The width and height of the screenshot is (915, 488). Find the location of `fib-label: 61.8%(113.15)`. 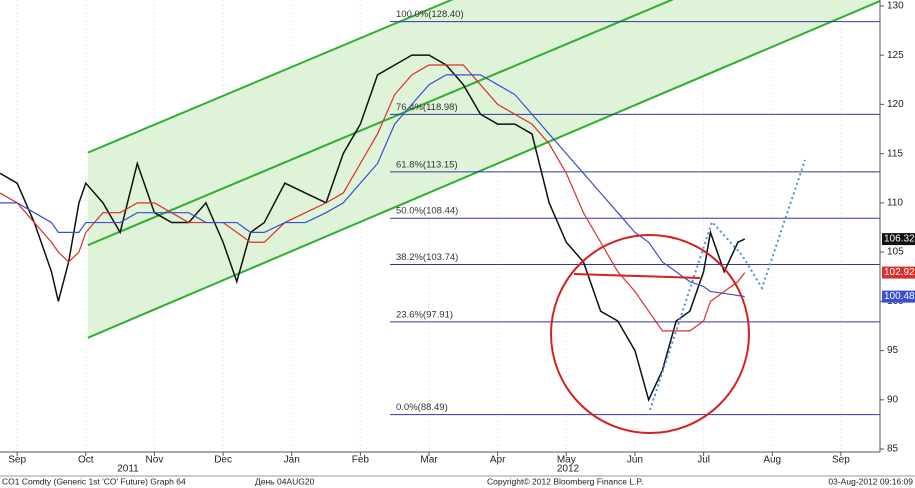

fib-label: 61.8%(113.15) is located at coordinates (427, 164).